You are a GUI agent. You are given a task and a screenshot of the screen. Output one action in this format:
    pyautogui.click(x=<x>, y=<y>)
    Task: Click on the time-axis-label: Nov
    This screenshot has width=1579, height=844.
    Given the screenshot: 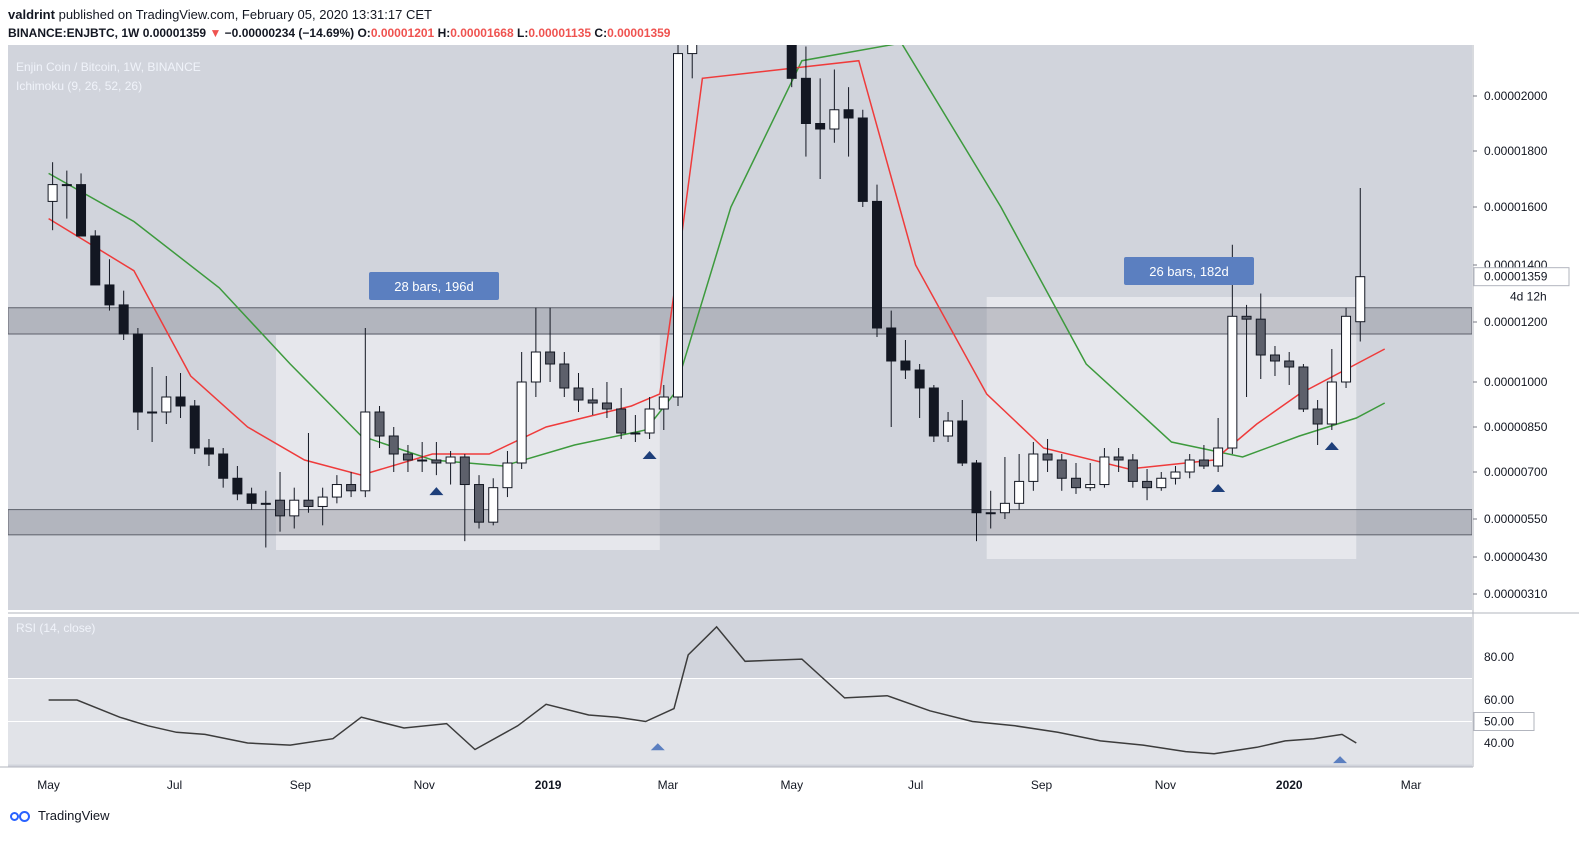 What is the action you would take?
    pyautogui.click(x=424, y=785)
    